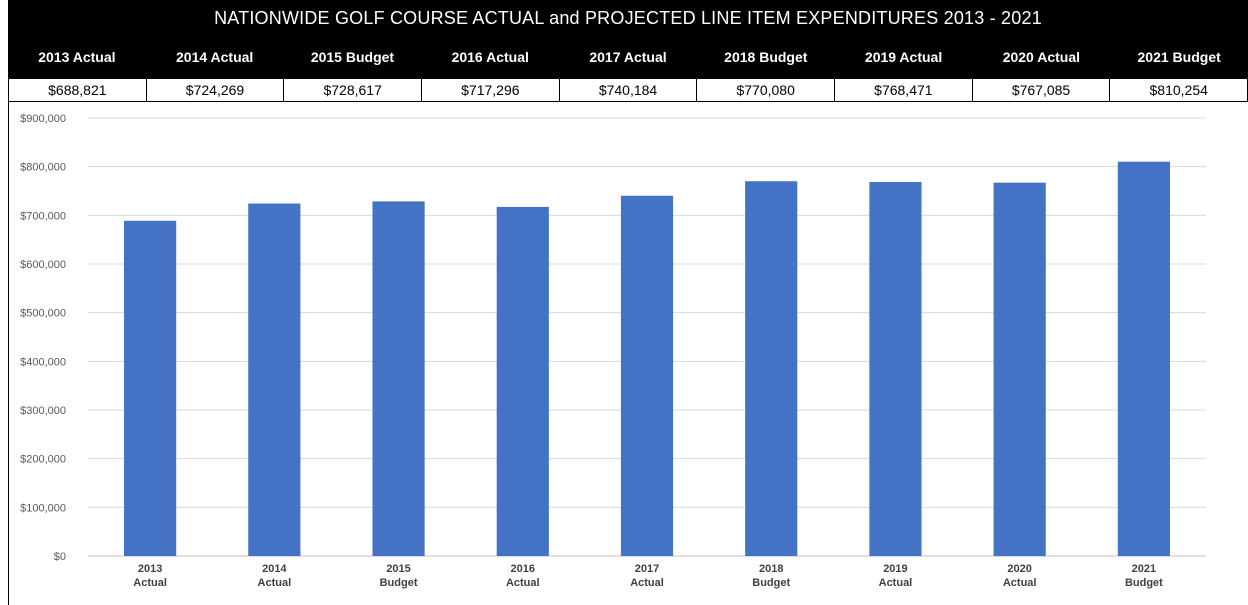  What do you see at coordinates (43, 314) in the screenshot?
I see `y-tick-label: $500,000` at bounding box center [43, 314].